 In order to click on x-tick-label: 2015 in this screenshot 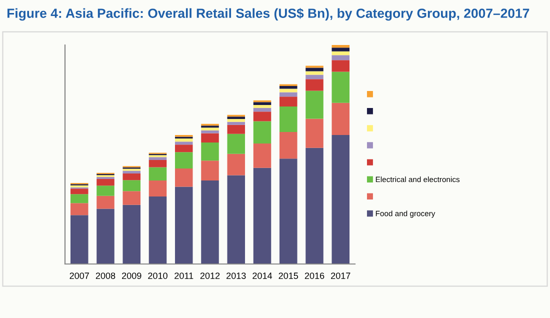, I will do `click(288, 275)`.